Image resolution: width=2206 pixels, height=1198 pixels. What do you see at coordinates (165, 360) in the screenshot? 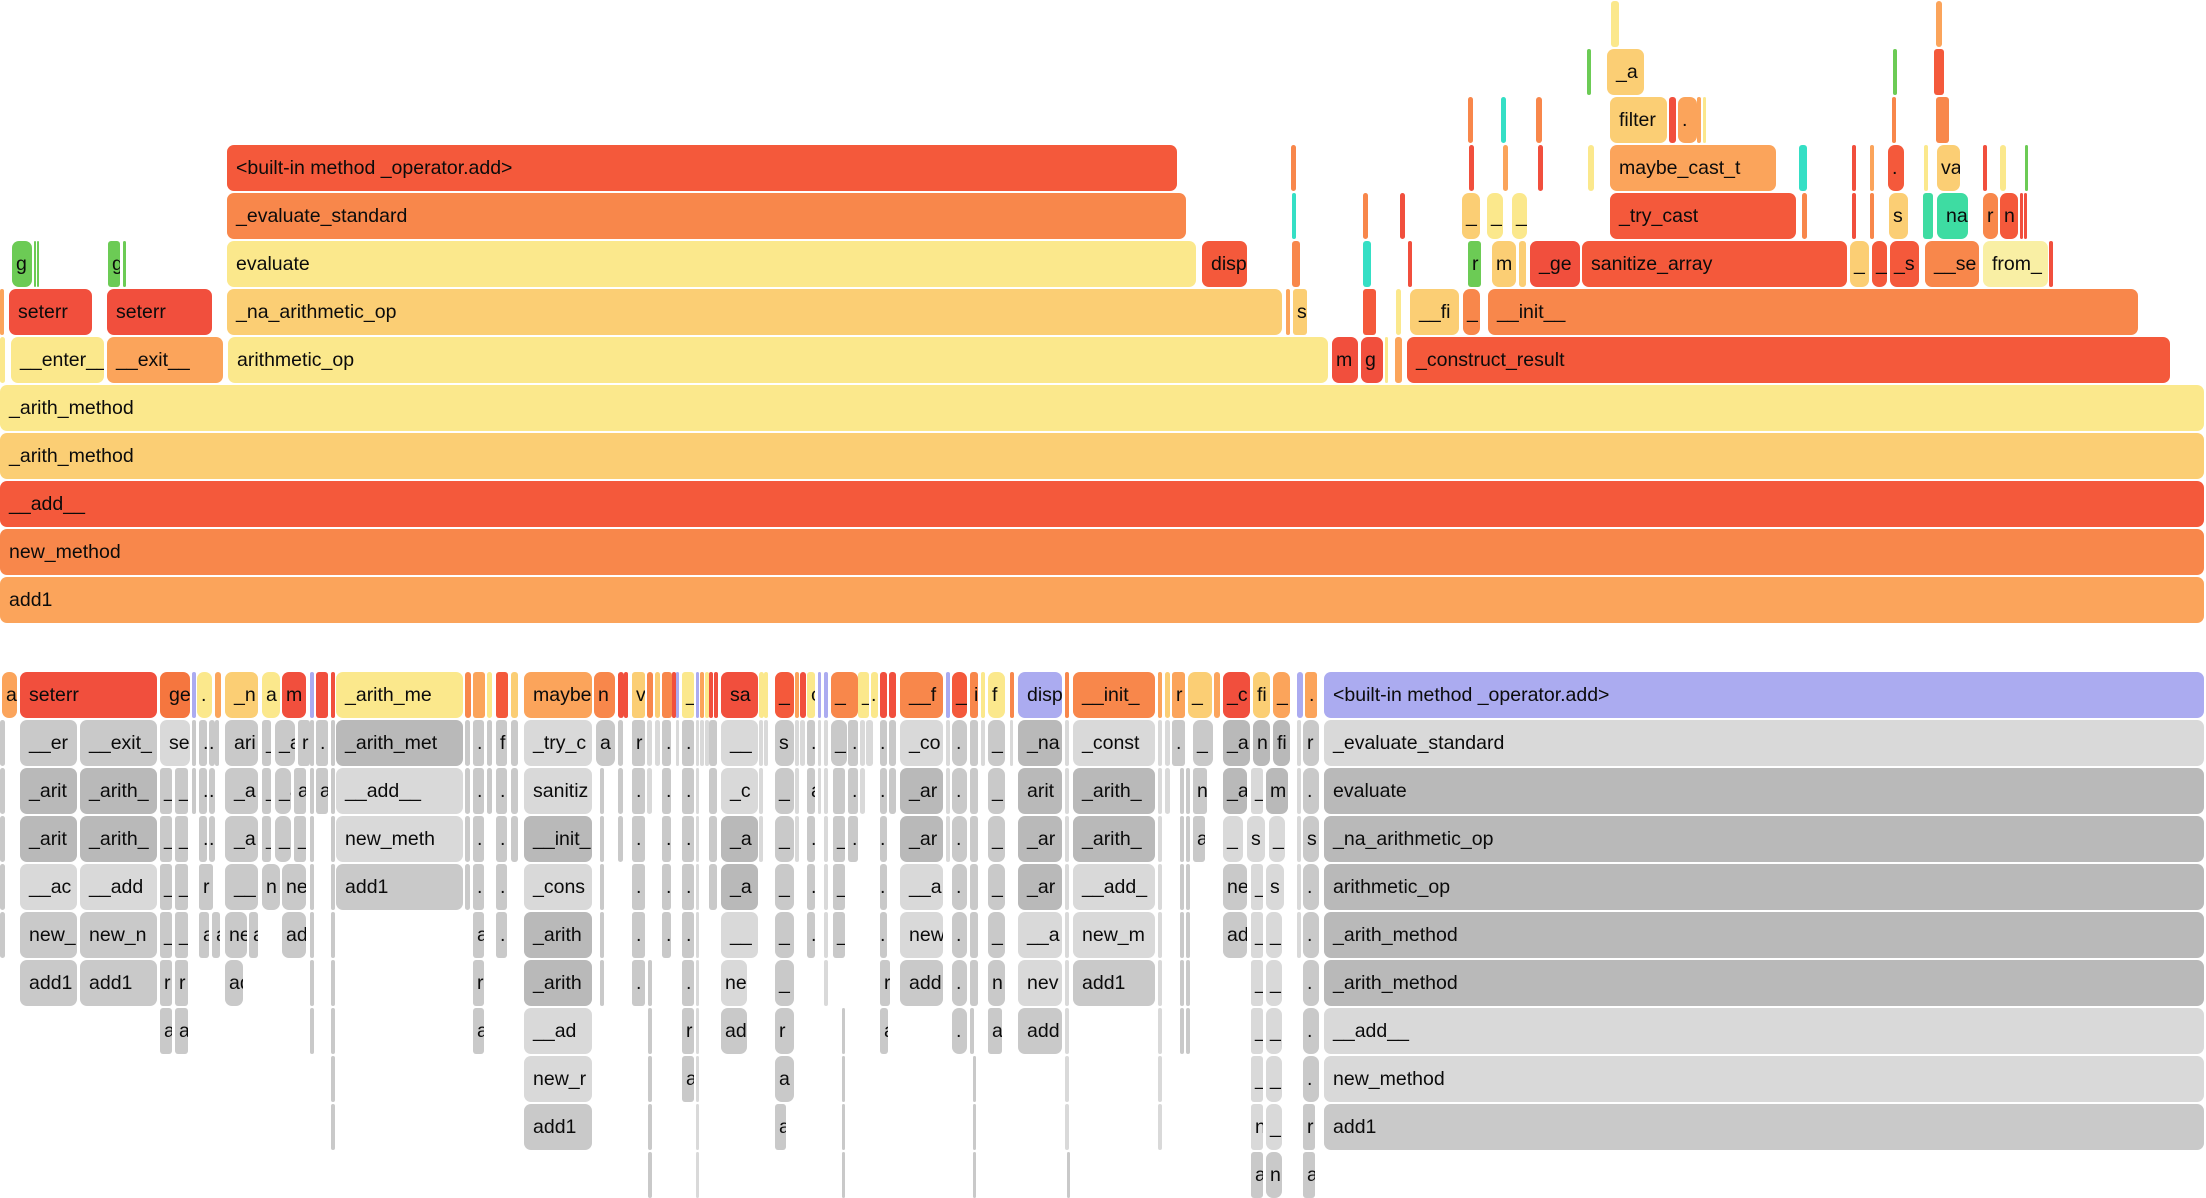
I see `frame-exit: __exit__` at bounding box center [165, 360].